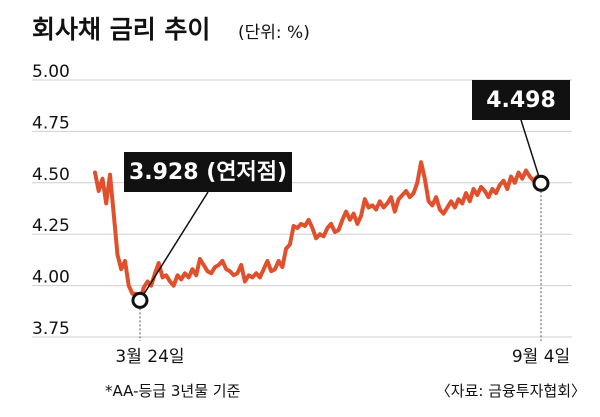  I want to click on last-annotation-box, so click(521, 100).